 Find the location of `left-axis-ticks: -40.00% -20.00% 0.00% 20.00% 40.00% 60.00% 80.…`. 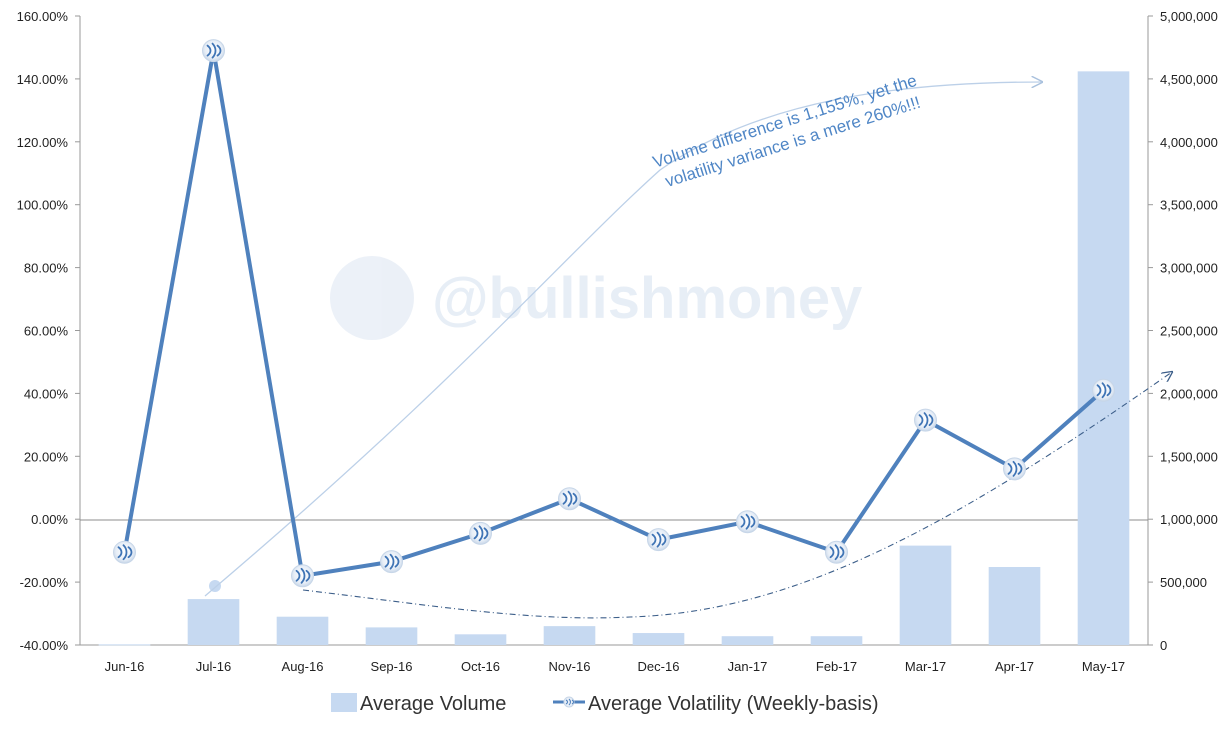

left-axis-ticks: -40.00% -20.00% 0.00% 20.00% 40.00% 60.00% 80.… is located at coordinates (48, 331).